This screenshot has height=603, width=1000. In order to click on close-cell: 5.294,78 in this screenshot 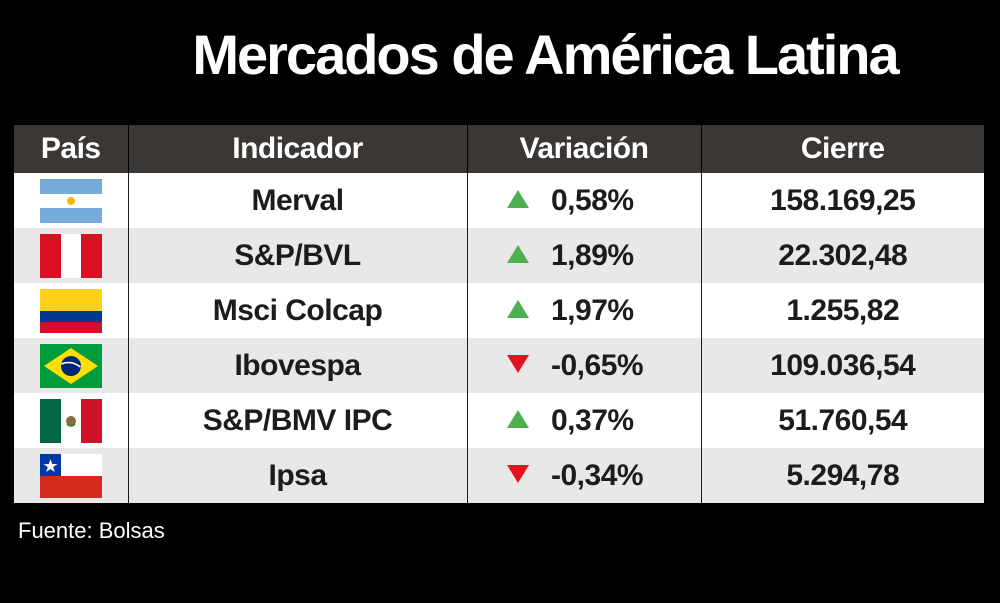, I will do `click(842, 475)`.